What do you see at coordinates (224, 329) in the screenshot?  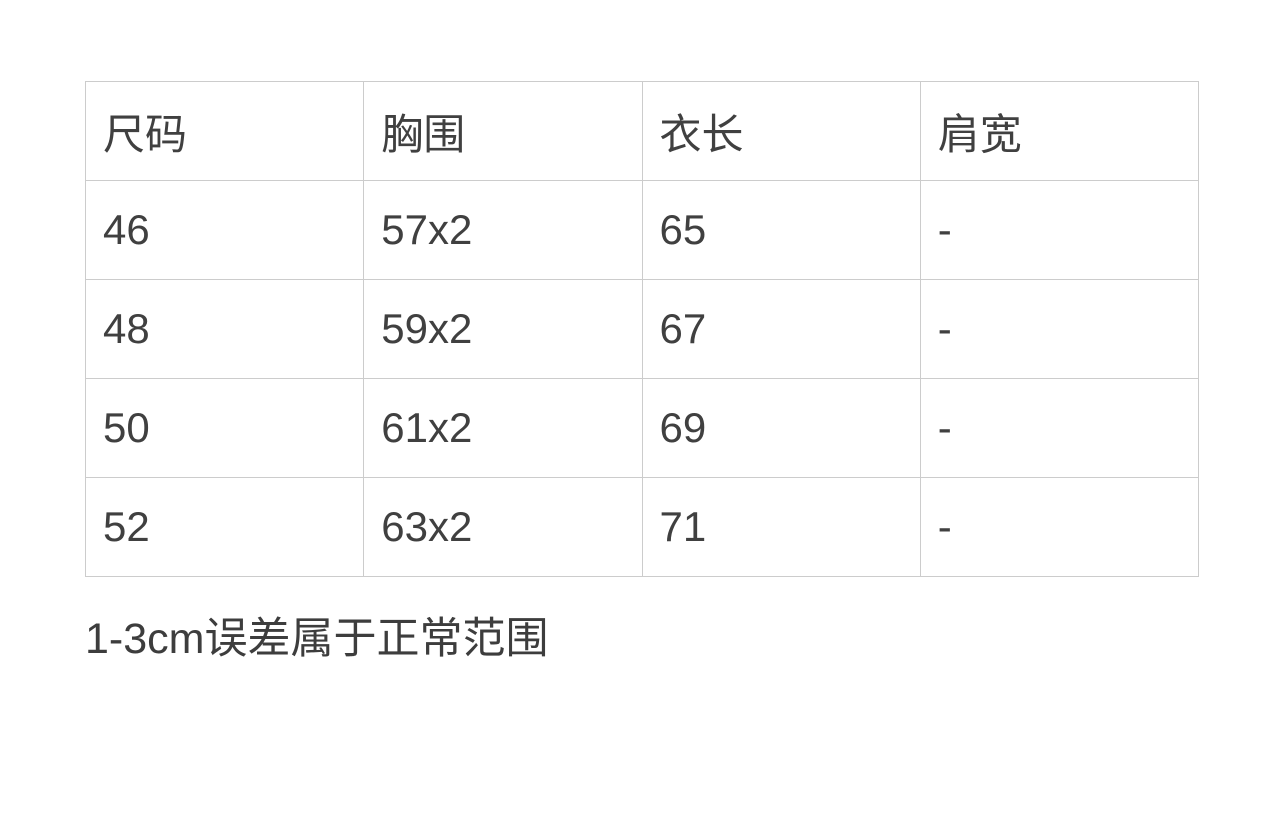 I see `table-cell: 48` at bounding box center [224, 329].